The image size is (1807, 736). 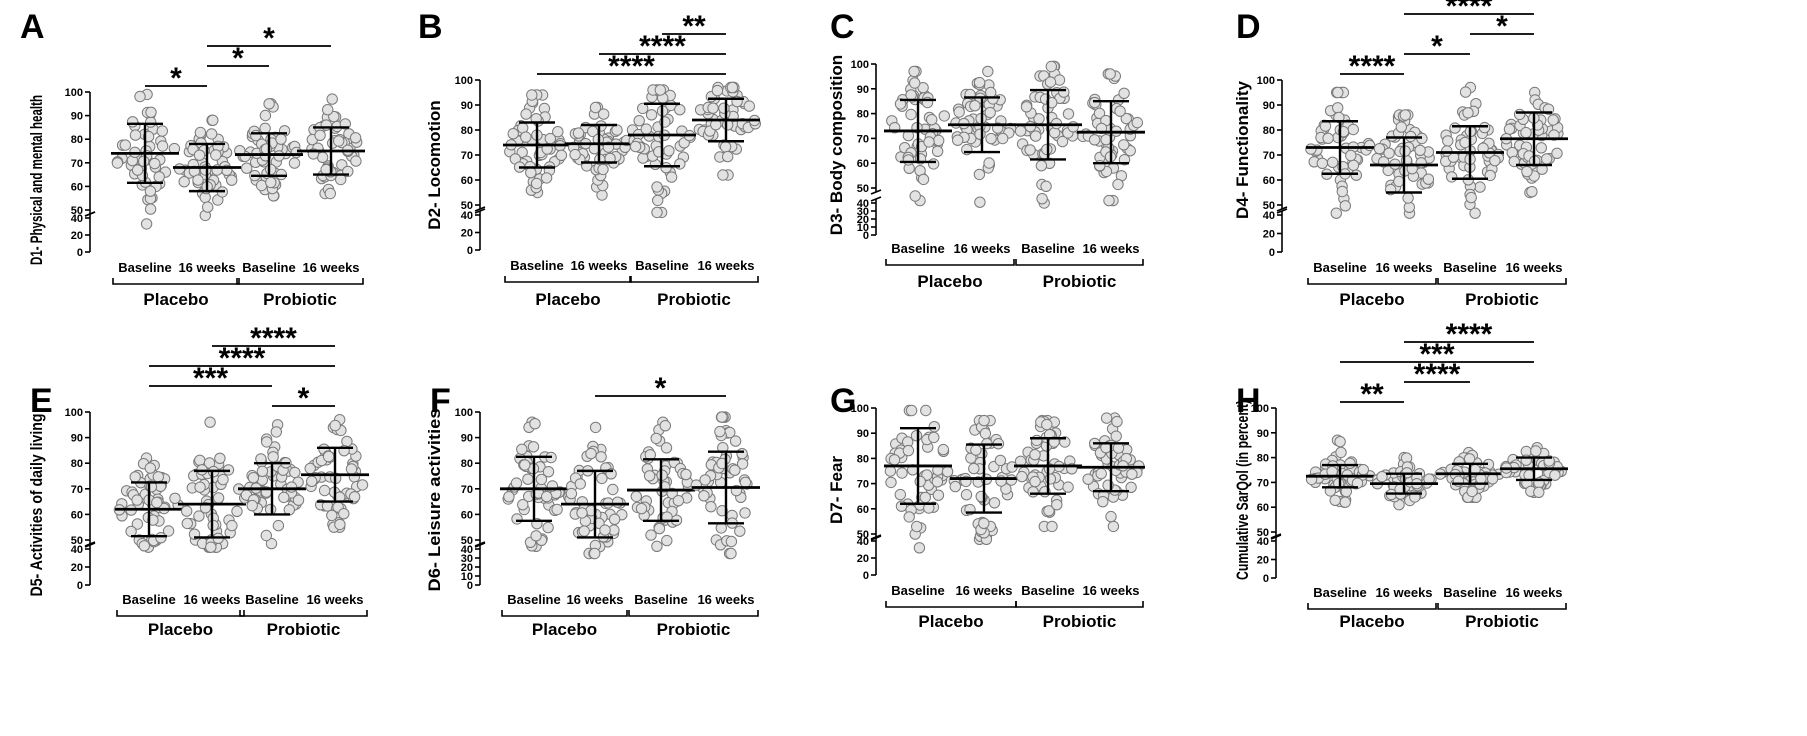 I want to click on significance-label: **, so click(x=694, y=26).